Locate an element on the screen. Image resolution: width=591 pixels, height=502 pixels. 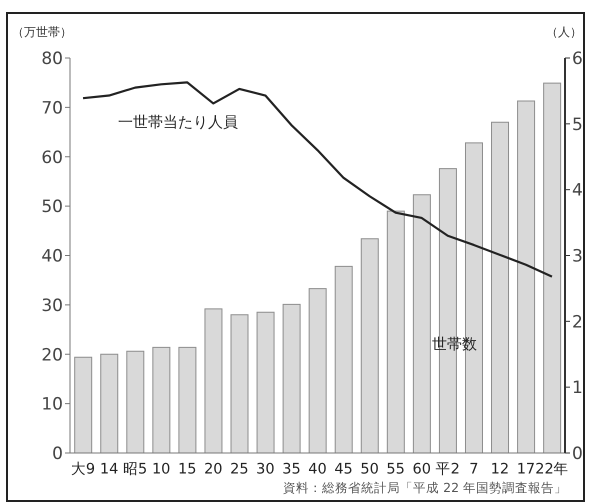
x-tick-label: 22年 is located at coordinates (552, 469).